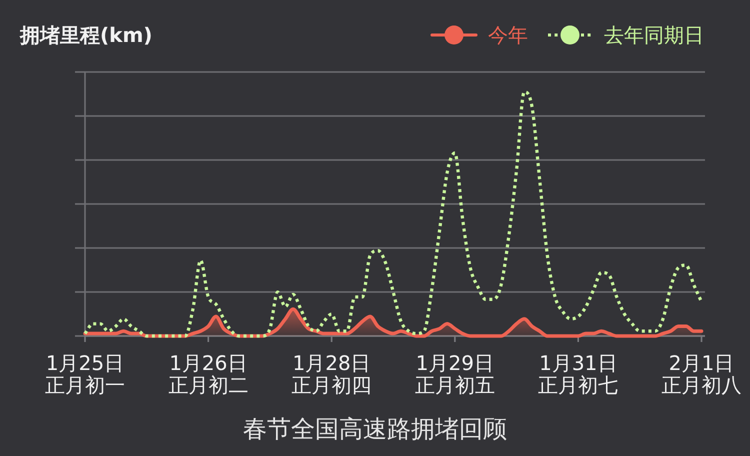 The width and height of the screenshot is (750, 456). I want to click on x-tick-label: 2月1日正月初八, so click(702, 374).